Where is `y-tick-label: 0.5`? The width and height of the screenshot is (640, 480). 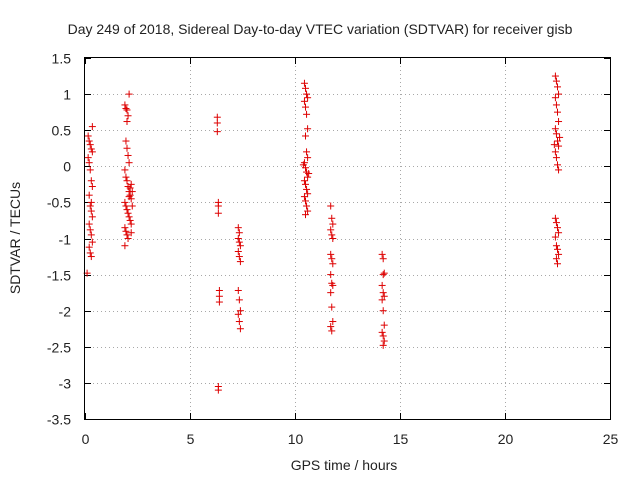 y-tick-label: 0.5 is located at coordinates (62, 131).